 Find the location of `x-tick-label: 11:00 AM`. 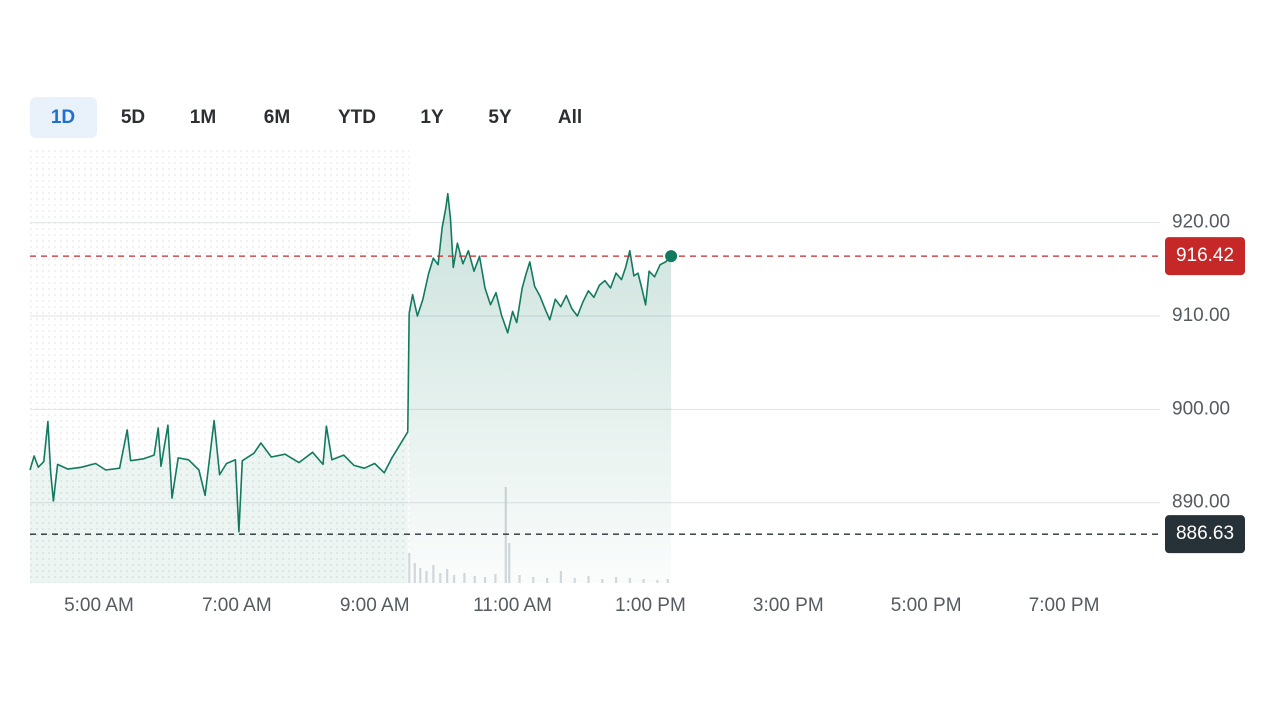

x-tick-label: 11:00 AM is located at coordinates (512, 605).